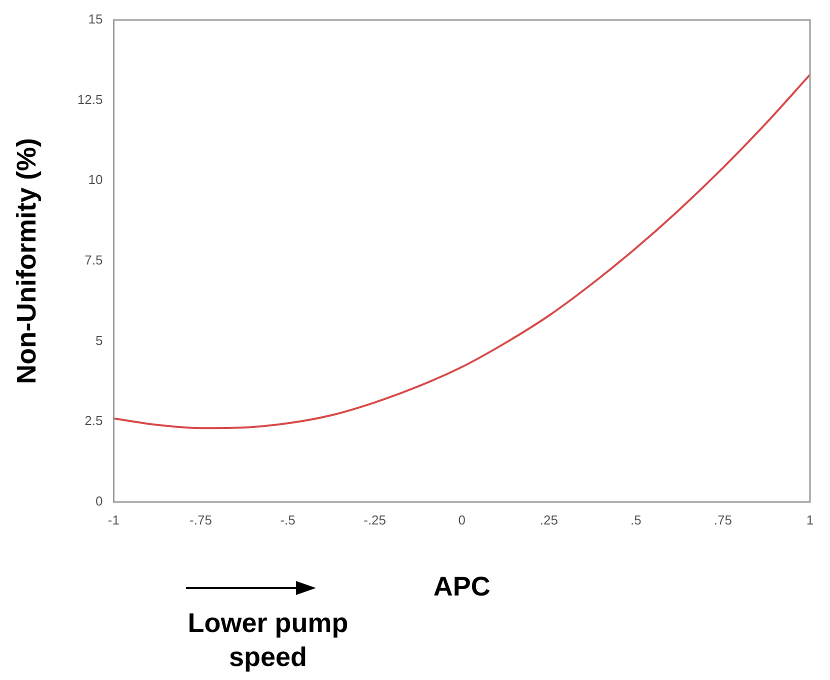 The height and width of the screenshot is (680, 830). Describe the element at coordinates (375, 520) in the screenshot. I see `x-tick-label: -.25` at that location.